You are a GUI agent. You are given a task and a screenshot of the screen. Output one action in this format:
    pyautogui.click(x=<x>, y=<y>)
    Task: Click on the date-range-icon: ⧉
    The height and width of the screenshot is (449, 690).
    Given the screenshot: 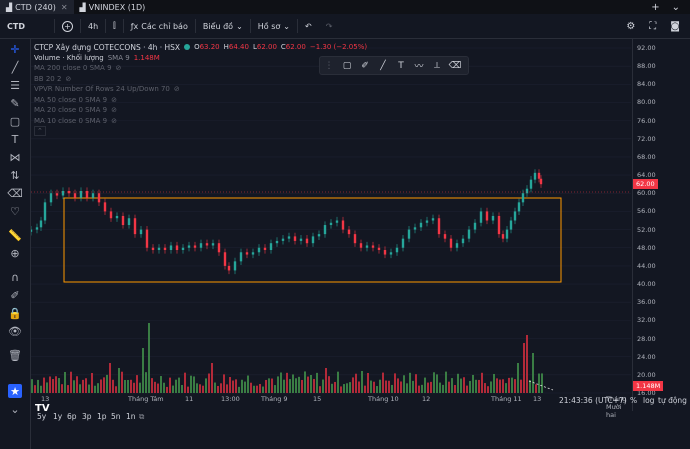 What is the action you would take?
    pyautogui.click(x=142, y=416)
    